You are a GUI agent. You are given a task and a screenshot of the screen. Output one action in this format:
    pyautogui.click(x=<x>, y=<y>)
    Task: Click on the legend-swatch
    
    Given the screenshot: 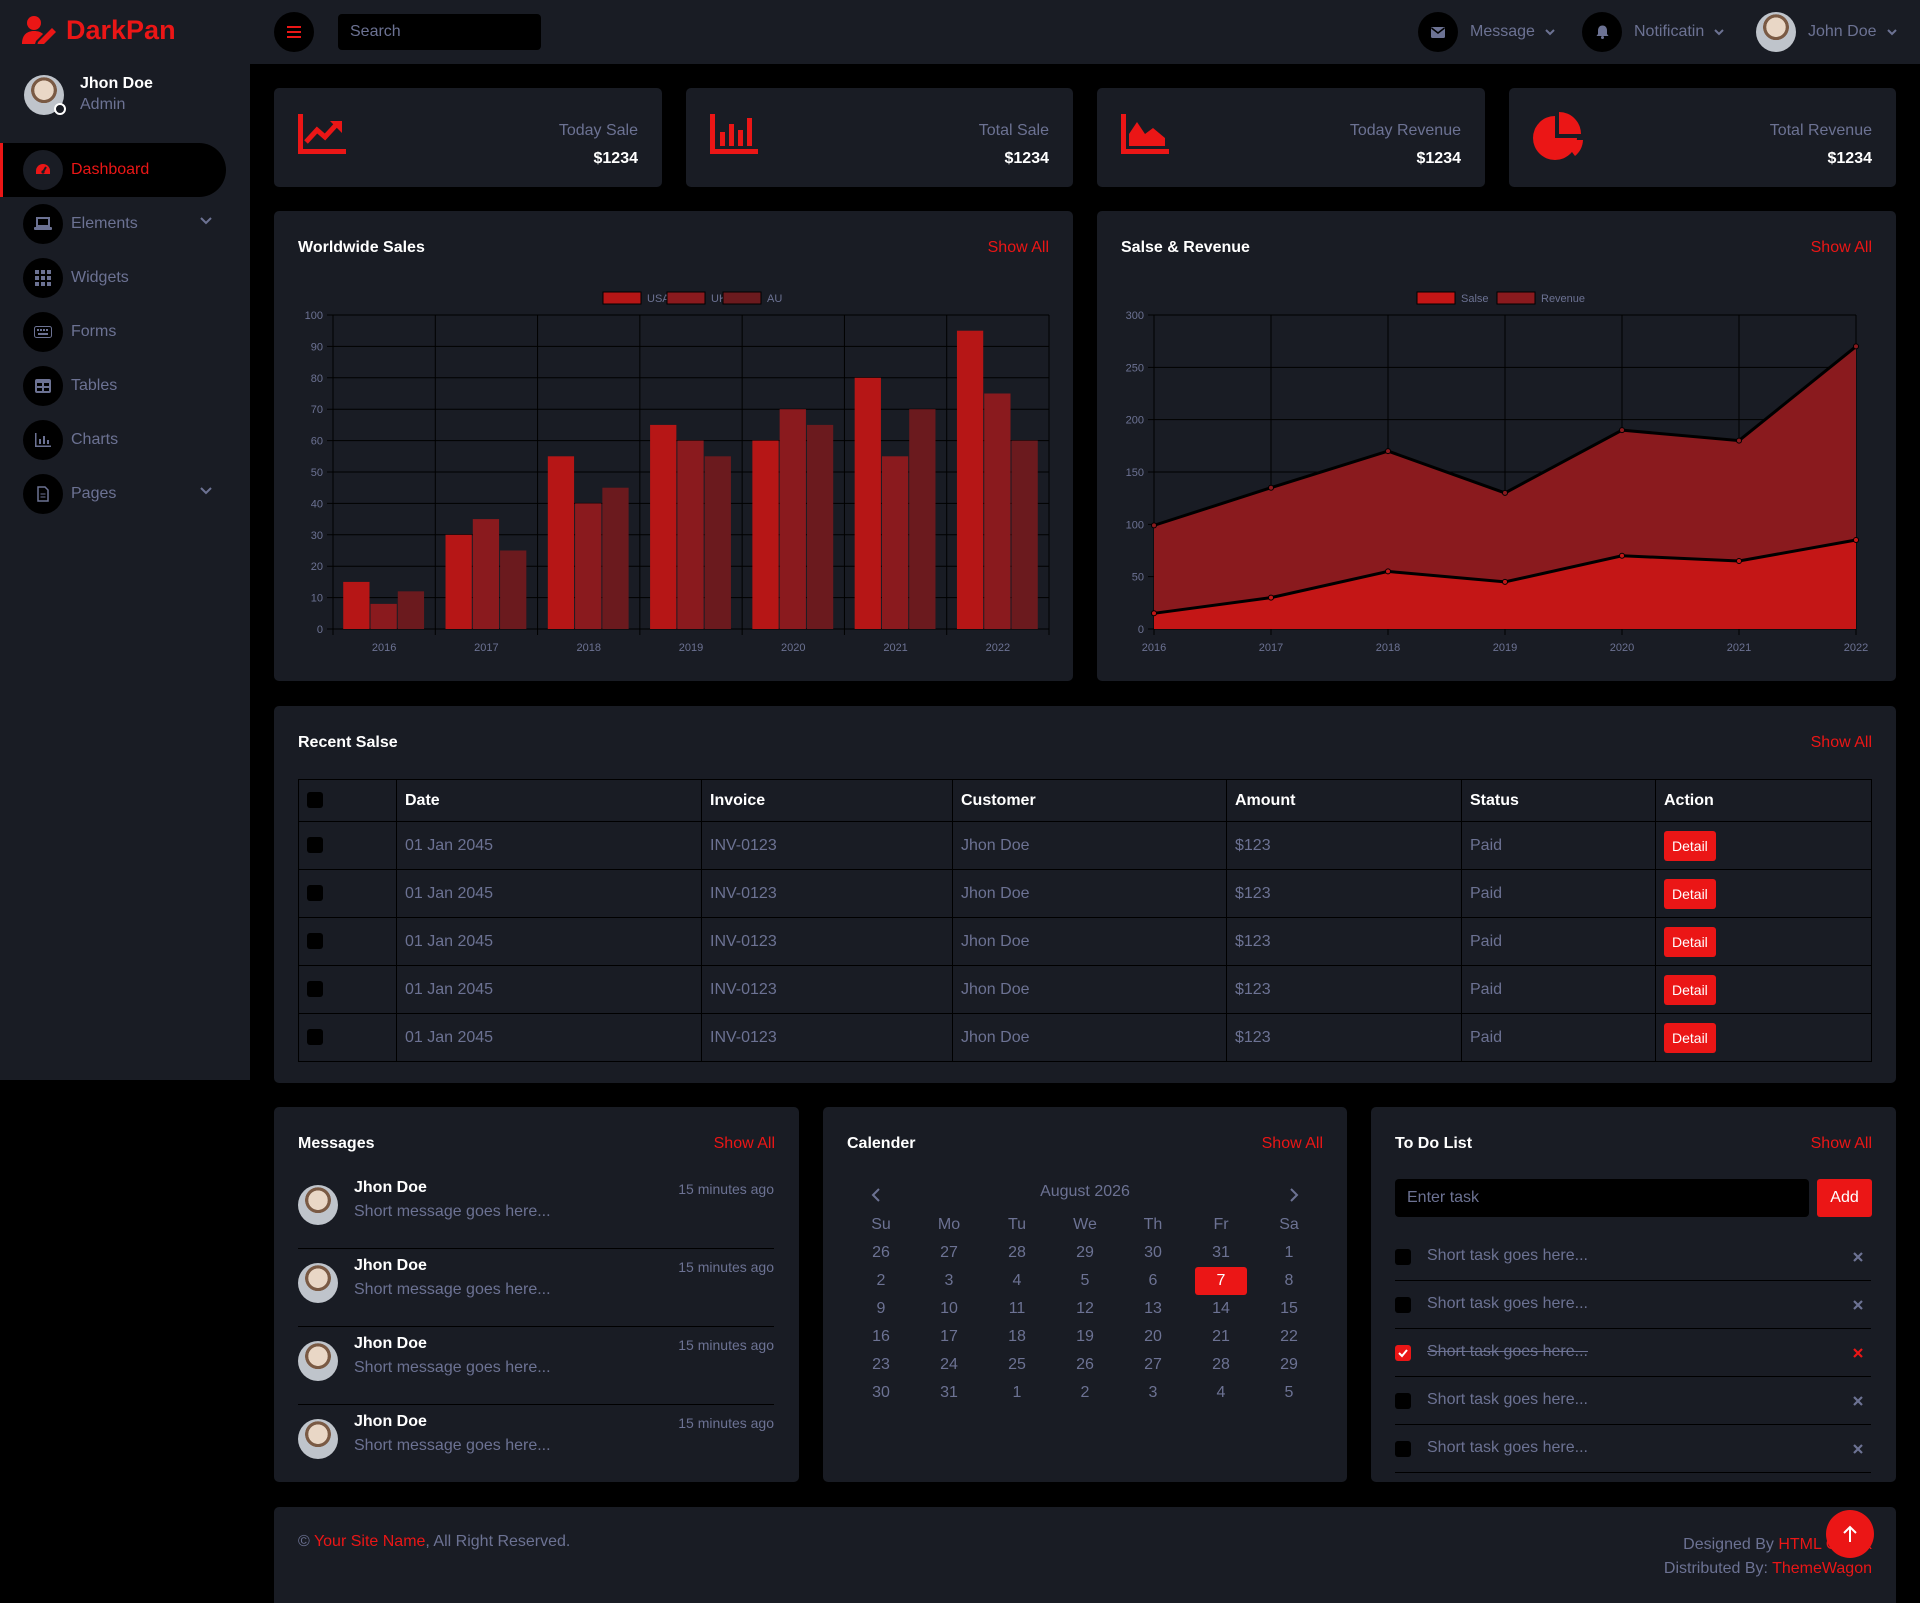 What is the action you would take?
    pyautogui.click(x=622, y=298)
    